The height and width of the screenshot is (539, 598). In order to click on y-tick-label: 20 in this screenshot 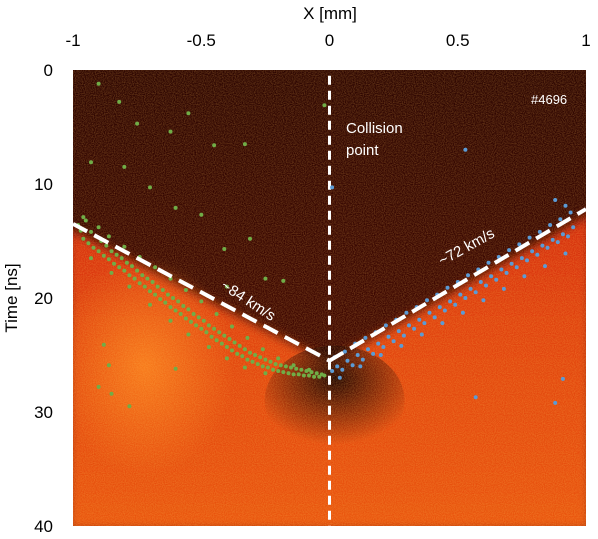, I will do `click(43, 298)`.